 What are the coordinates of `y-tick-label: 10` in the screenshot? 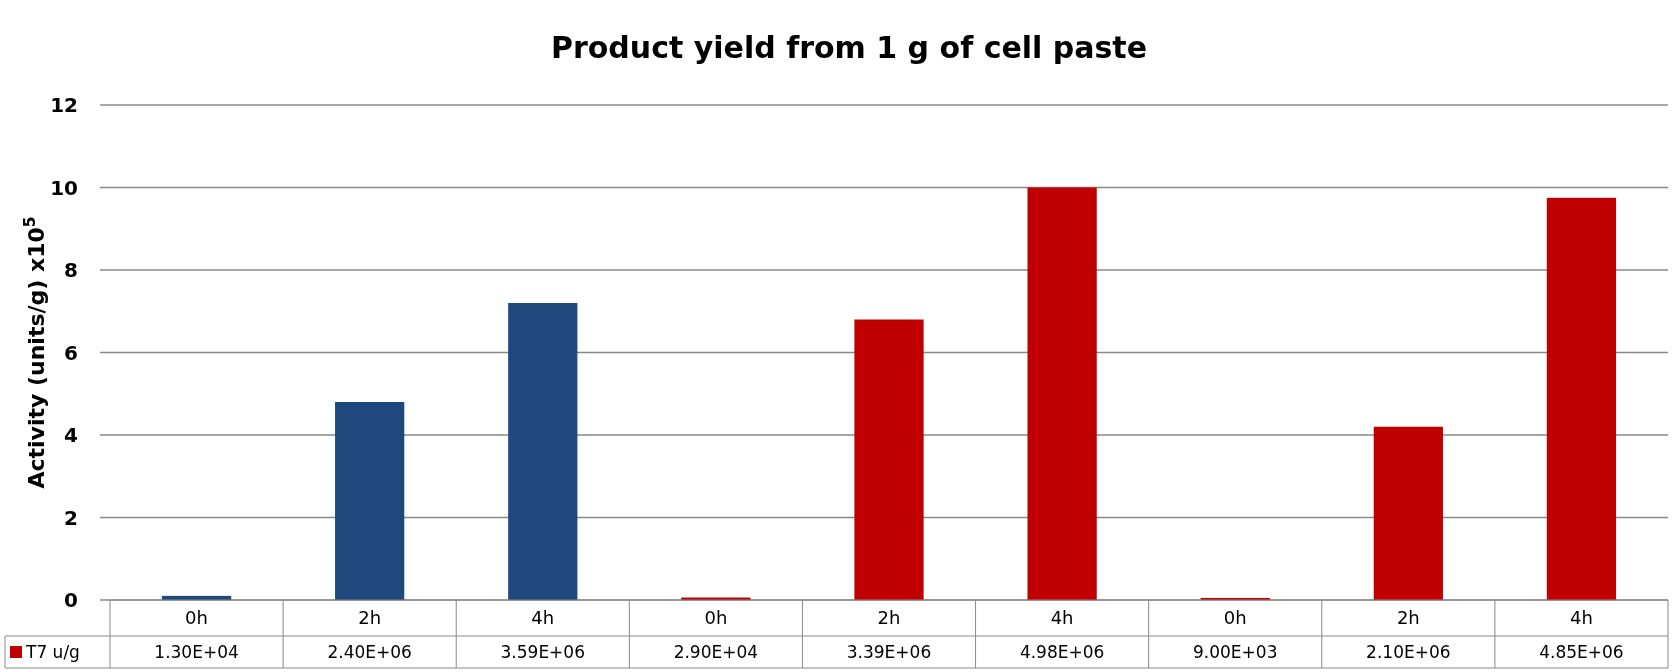 It's located at (64, 187).